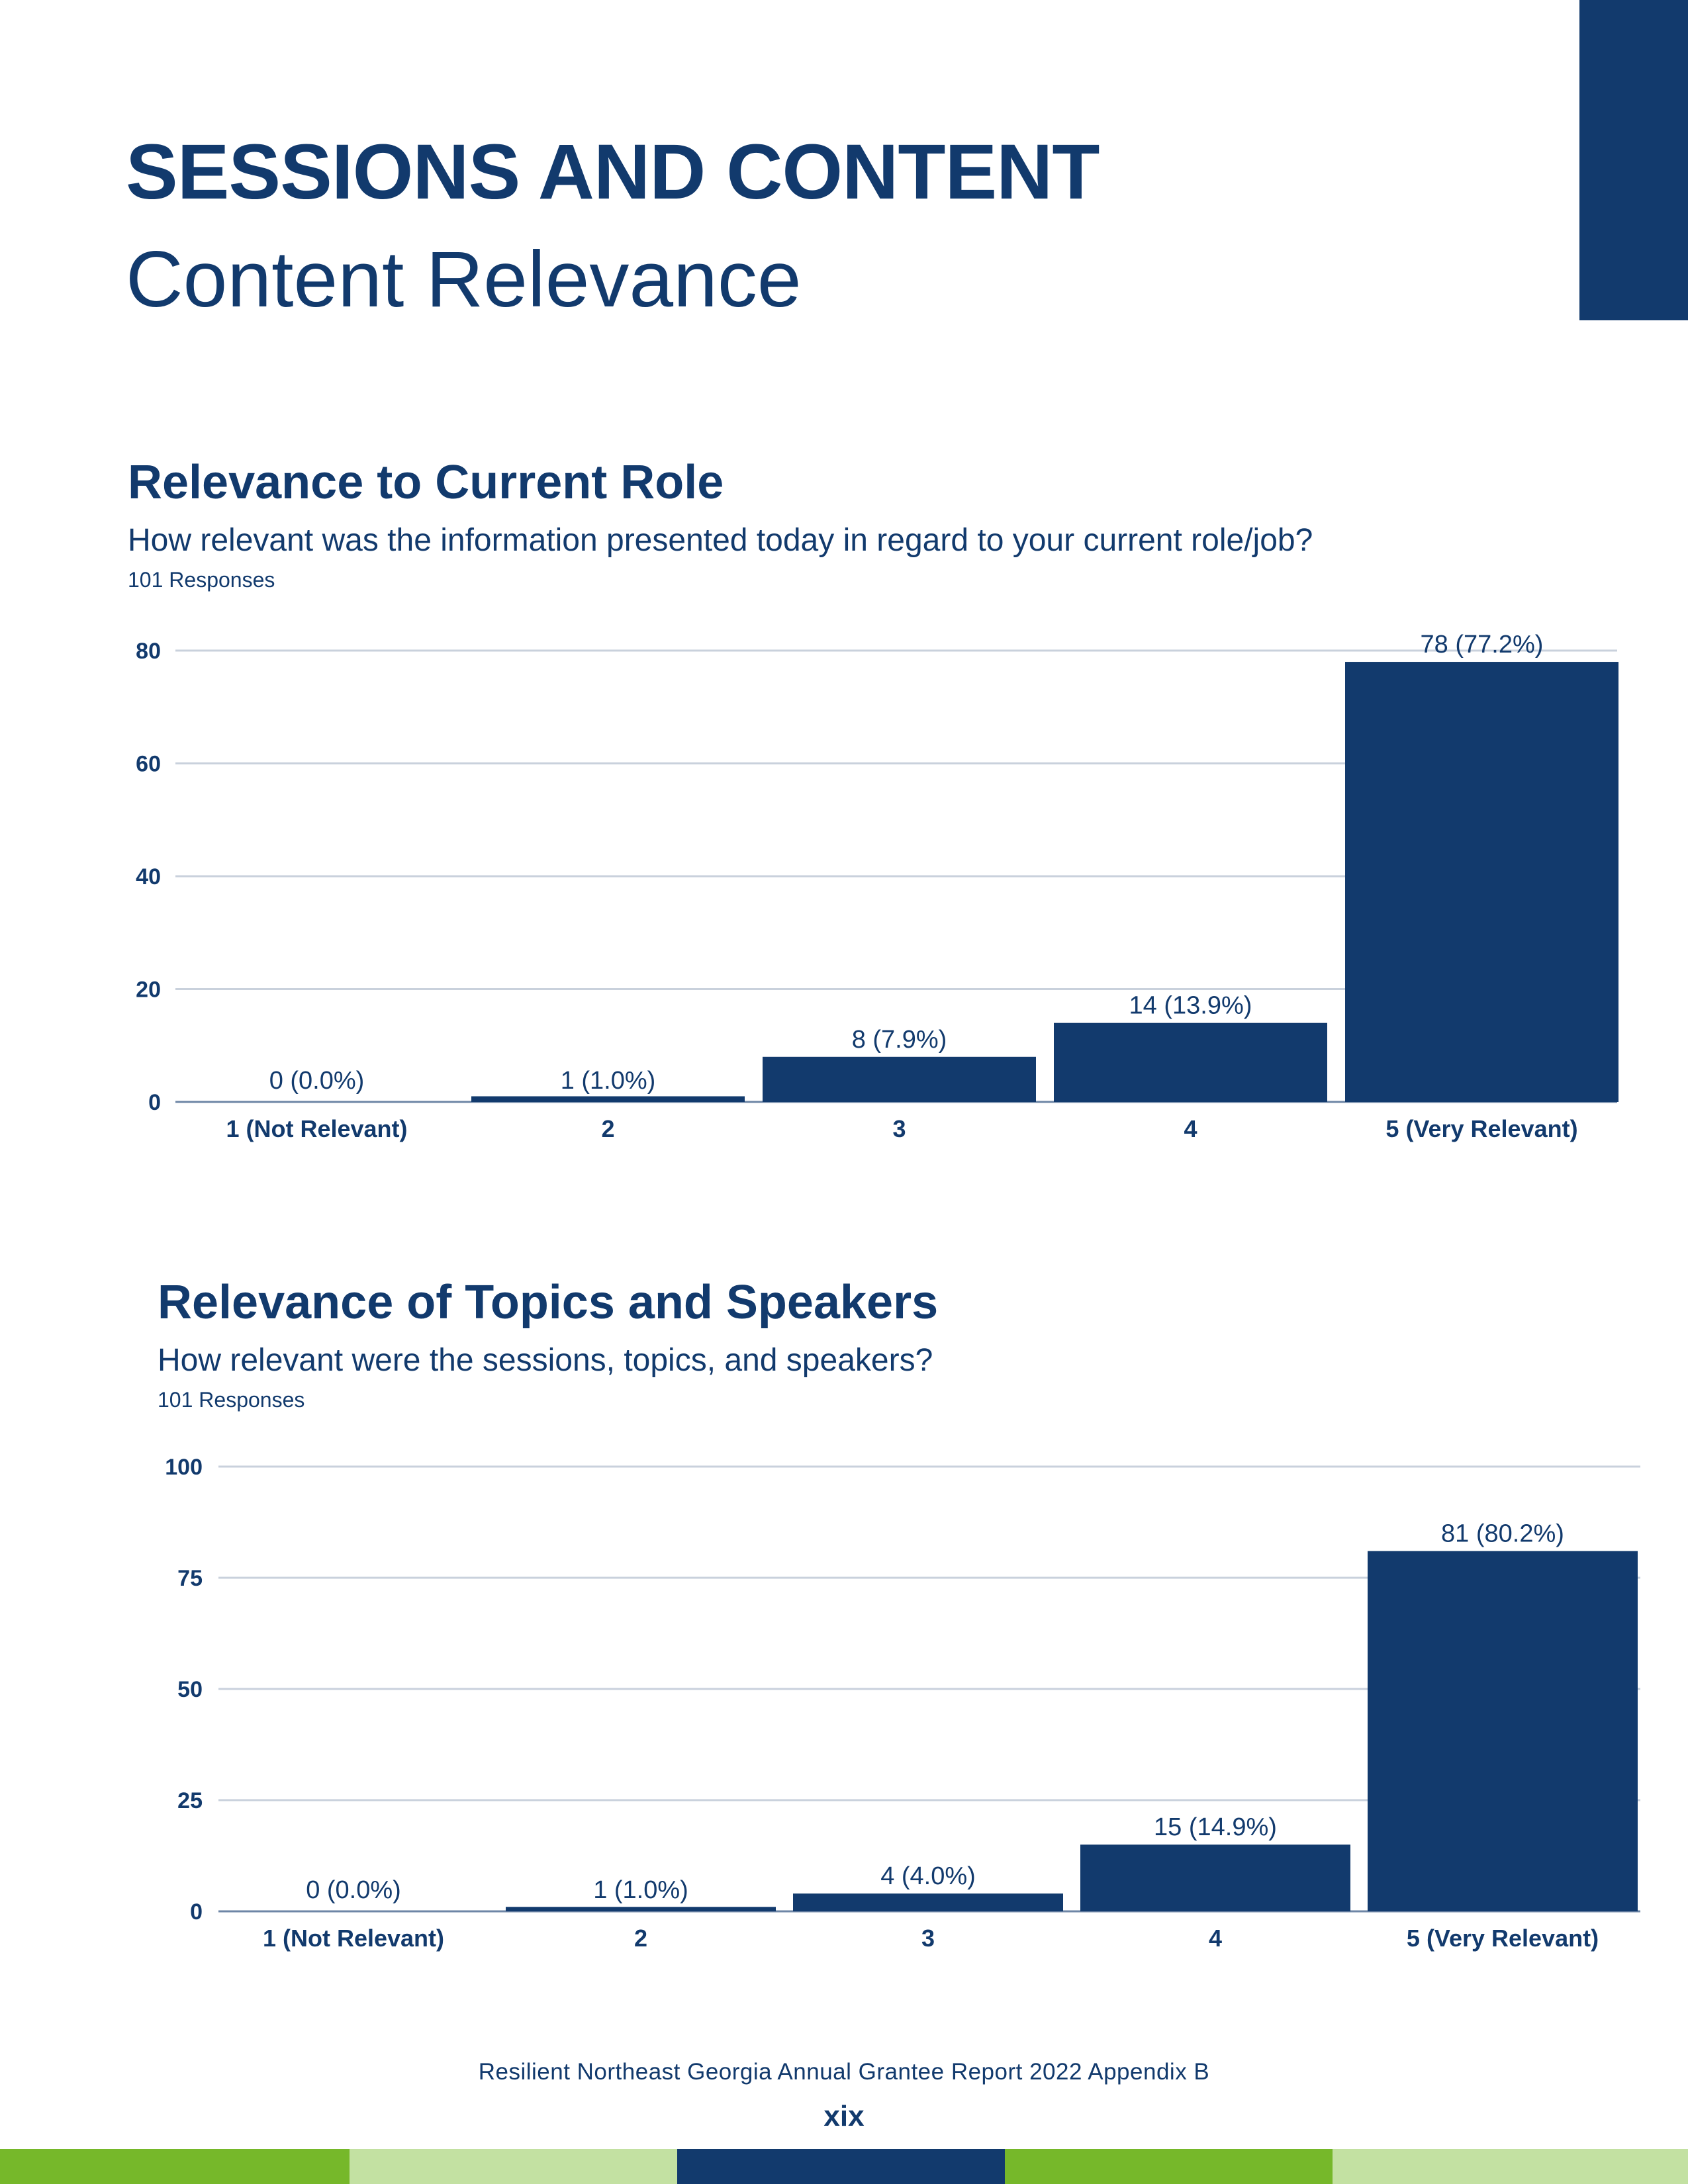 The height and width of the screenshot is (2184, 1688). I want to click on data-label: 15 (14.9%), so click(1215, 1827).